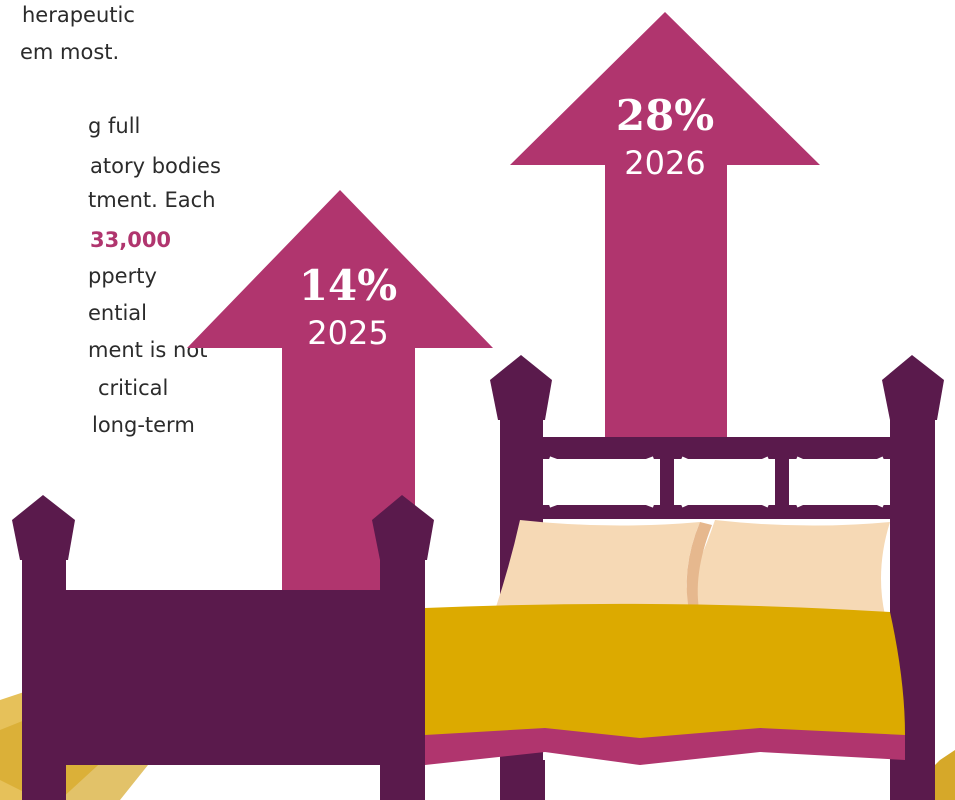 The image size is (955, 800). What do you see at coordinates (69, 52) in the screenshot?
I see `text-line: em most.` at bounding box center [69, 52].